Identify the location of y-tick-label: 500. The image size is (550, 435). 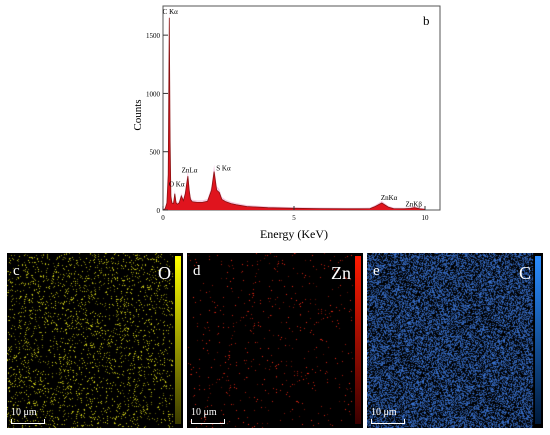
(155, 153).